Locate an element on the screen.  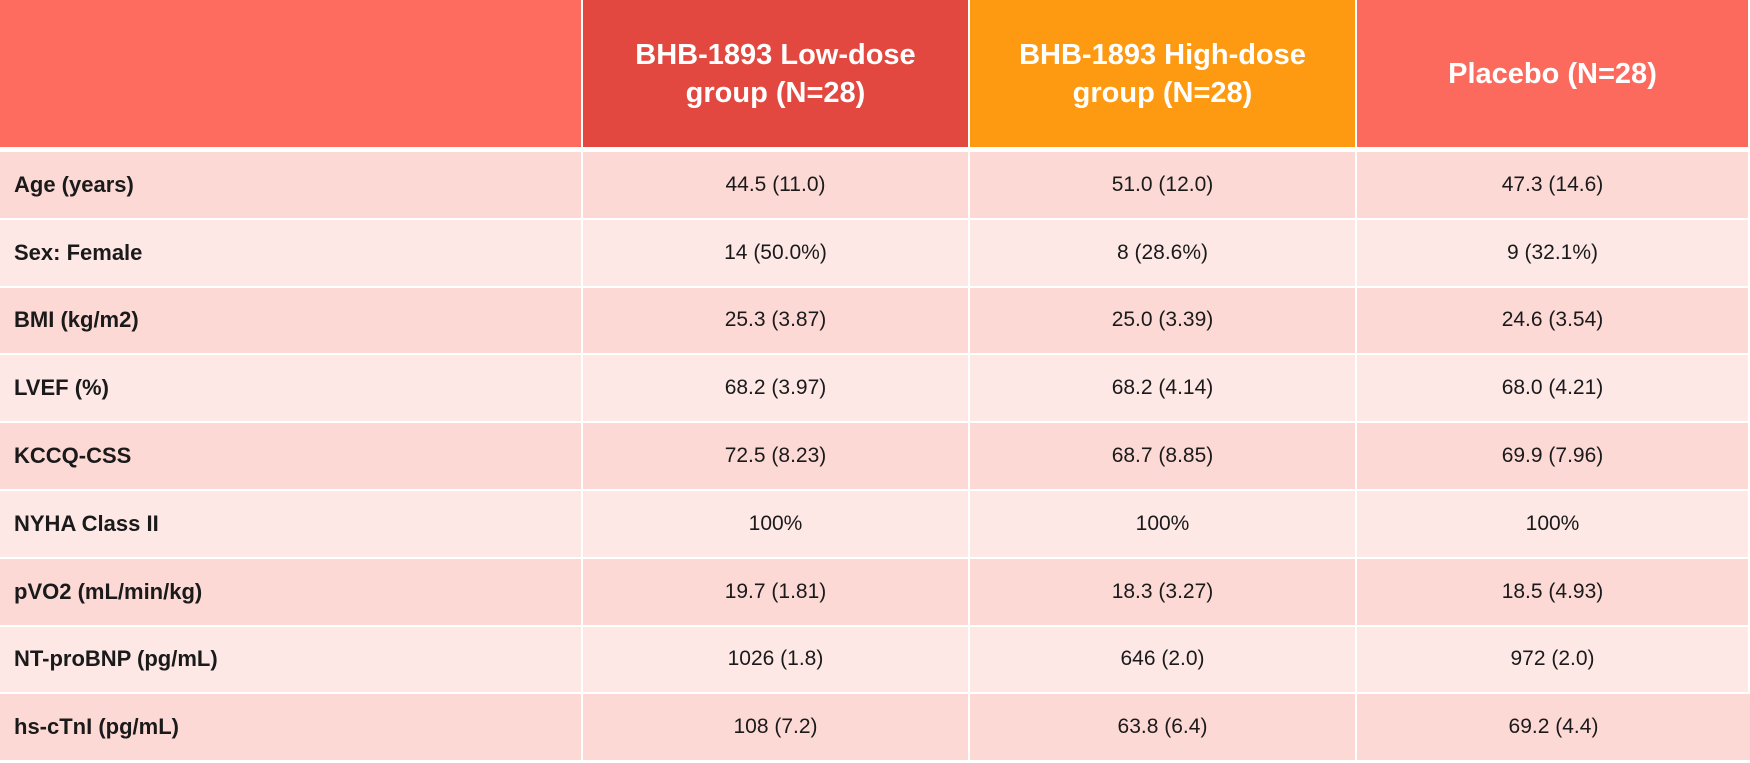
cell-bmi-placebo: 24.6 (3.54) is located at coordinates (1553, 321).